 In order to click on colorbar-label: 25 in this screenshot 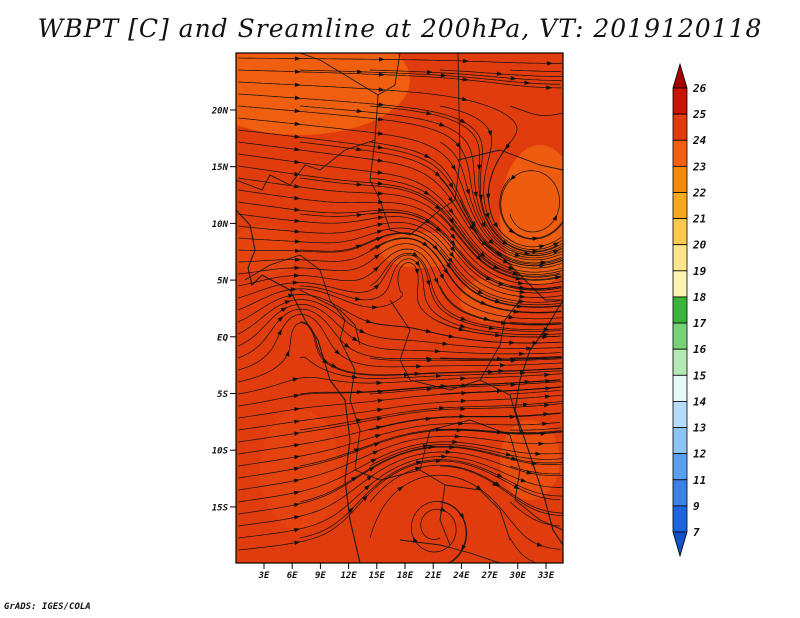, I will do `click(699, 114)`.